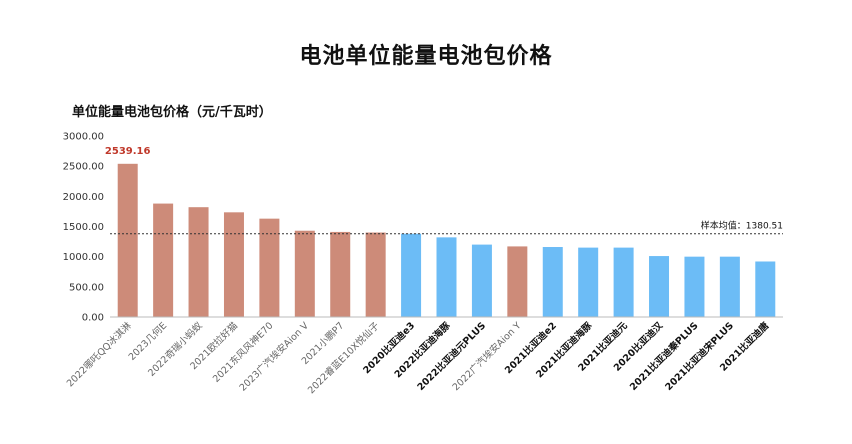 The height and width of the screenshot is (444, 852). Describe the element at coordinates (83, 167) in the screenshot. I see `y-tick-label: 2500.00` at that location.